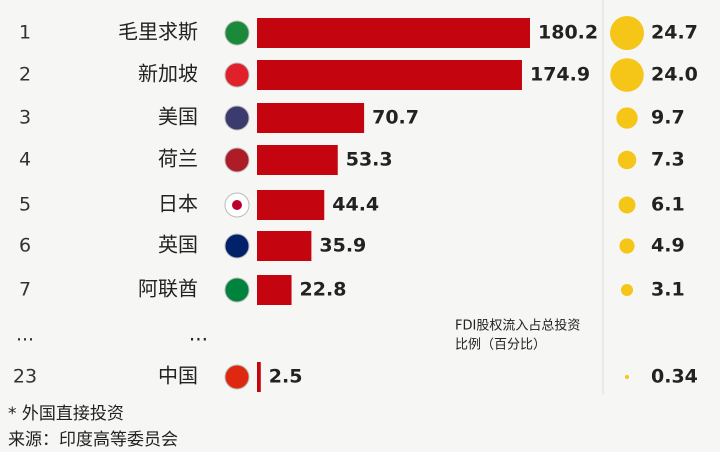  I want to click on value-label: 174.9, so click(560, 75).